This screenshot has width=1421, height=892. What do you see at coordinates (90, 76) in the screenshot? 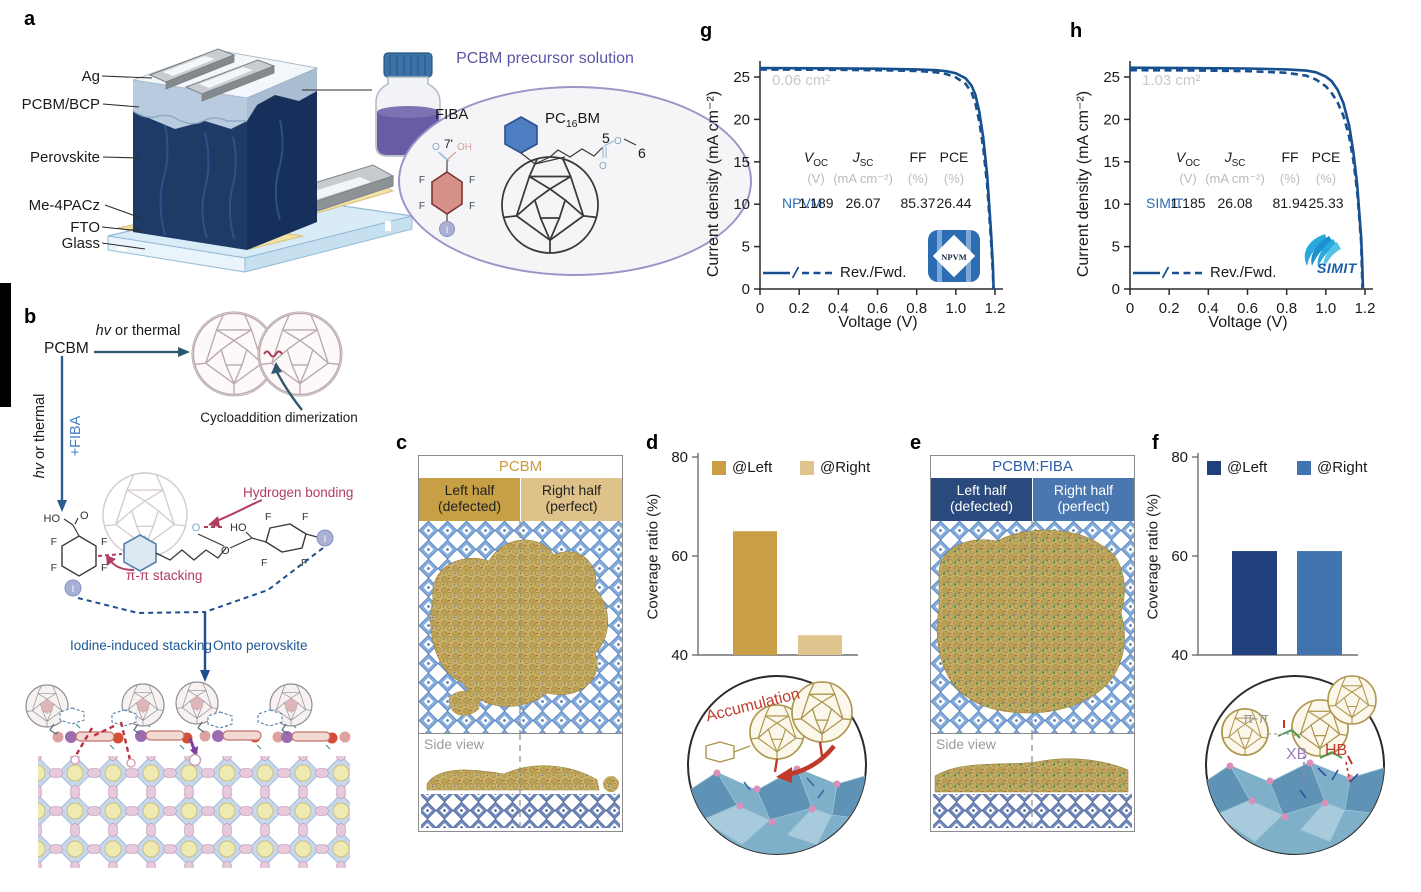
I see `layer-label-ag: Ag` at bounding box center [90, 76].